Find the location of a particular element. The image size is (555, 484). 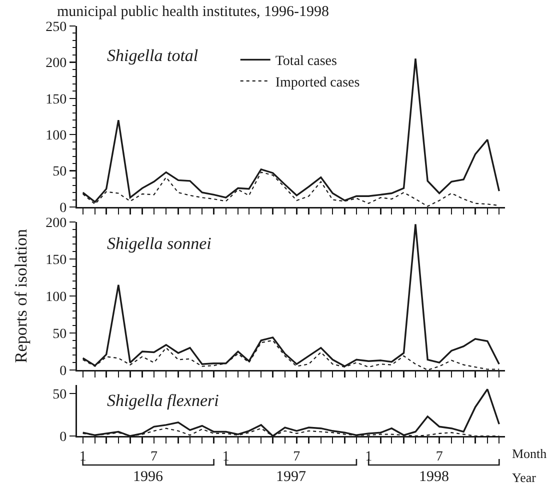

chart-title: Shigella flexneri is located at coordinates (163, 400).